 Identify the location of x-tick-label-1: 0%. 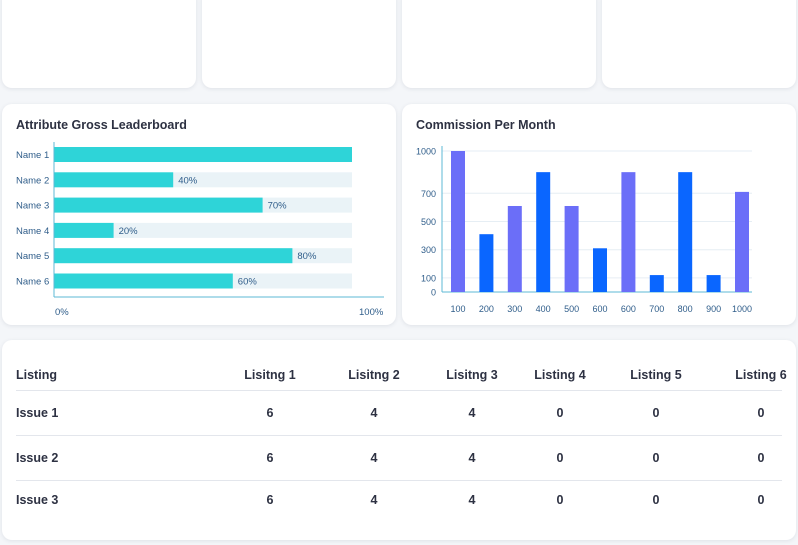
(62, 312).